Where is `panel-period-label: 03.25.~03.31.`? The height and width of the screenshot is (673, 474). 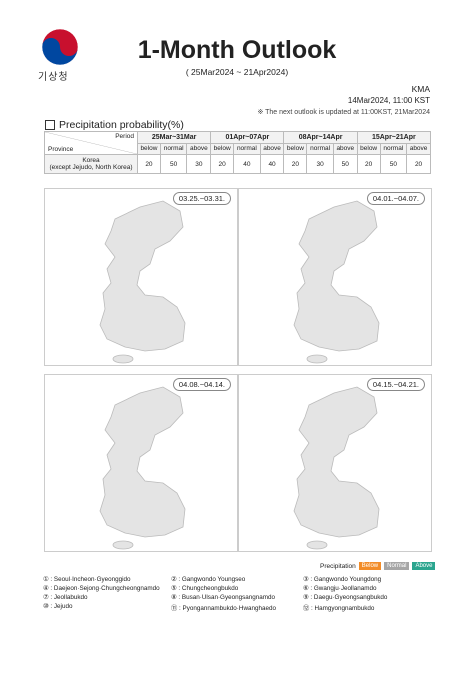
panel-period-label: 03.25.~03.31. is located at coordinates (201, 198).